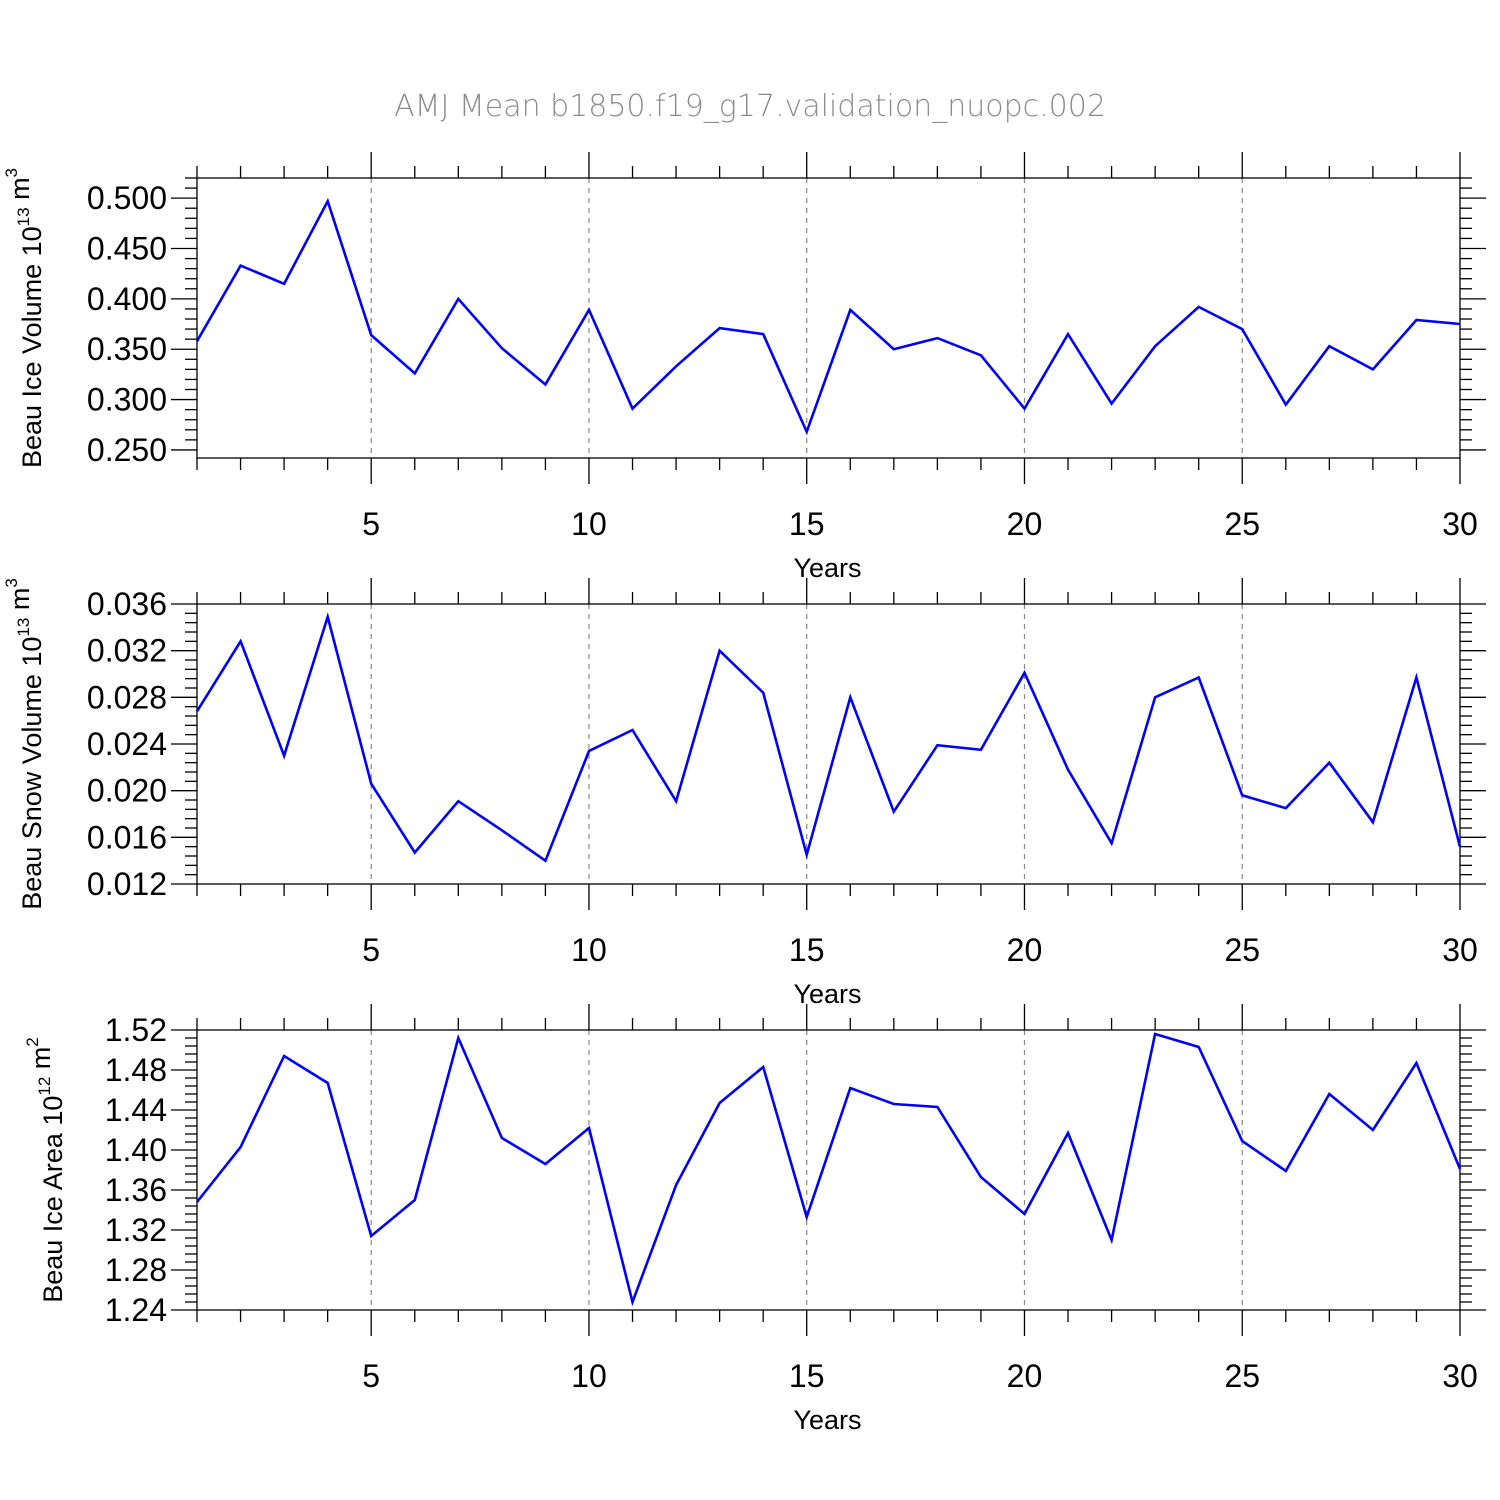 The width and height of the screenshot is (1500, 1500). What do you see at coordinates (127, 884) in the screenshot?
I see `y-tick-label: 0.012` at bounding box center [127, 884].